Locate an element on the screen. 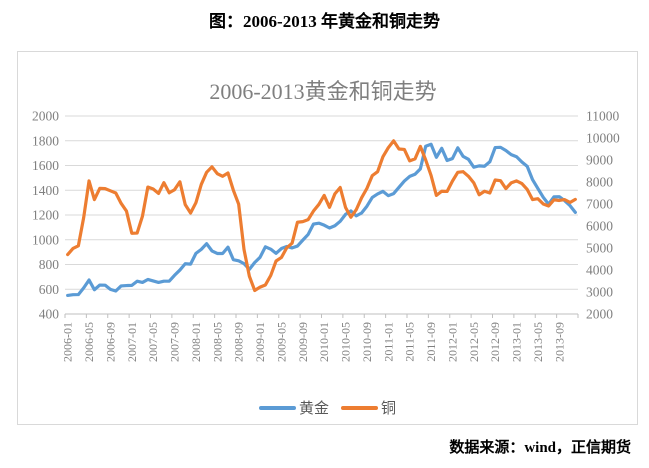  legend: 黄金 铜 is located at coordinates (327, 408).